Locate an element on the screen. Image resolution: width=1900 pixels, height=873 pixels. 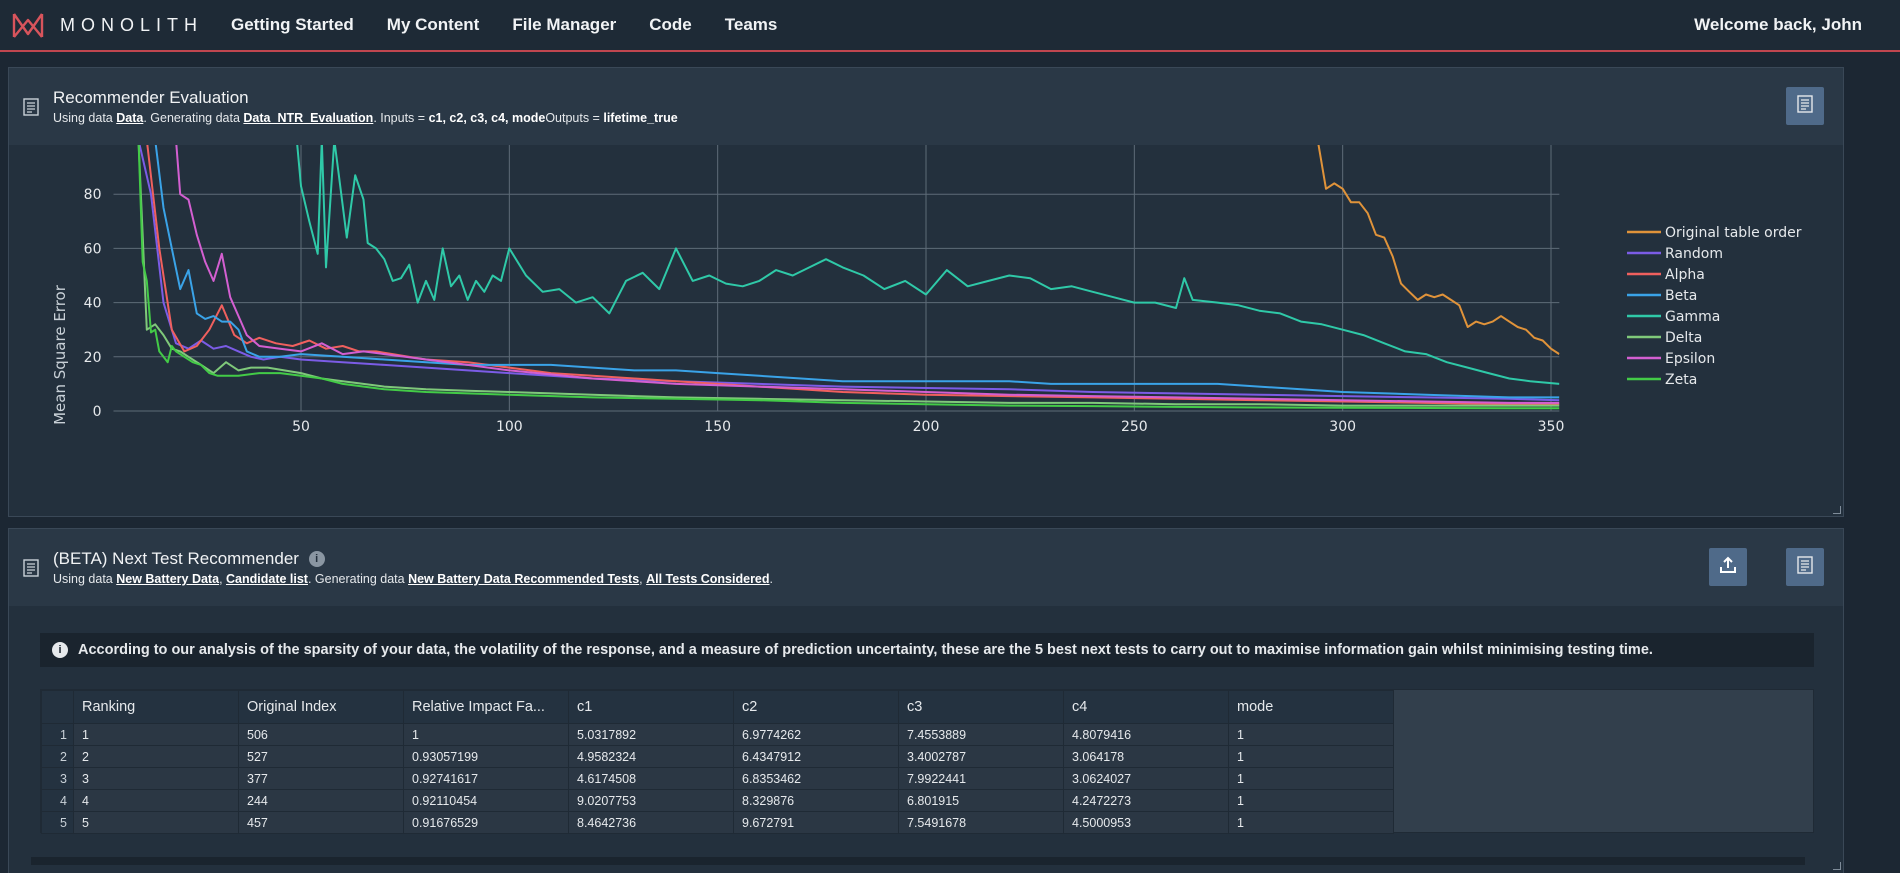
table-cell: 0.93057199 is located at coordinates (486, 756).